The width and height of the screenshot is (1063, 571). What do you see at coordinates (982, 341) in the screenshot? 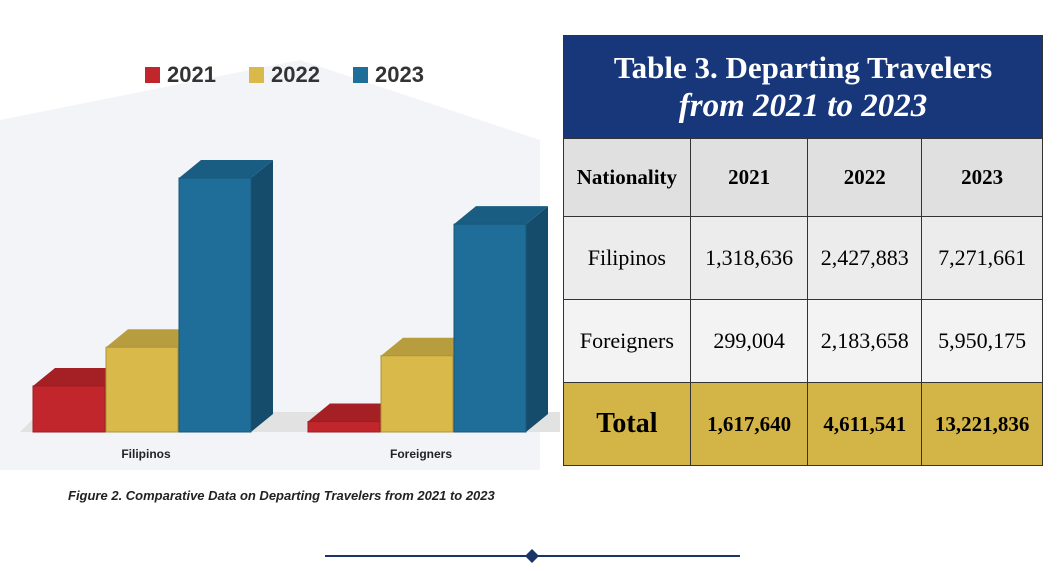
I see `table-cell: 5,950,175` at bounding box center [982, 341].